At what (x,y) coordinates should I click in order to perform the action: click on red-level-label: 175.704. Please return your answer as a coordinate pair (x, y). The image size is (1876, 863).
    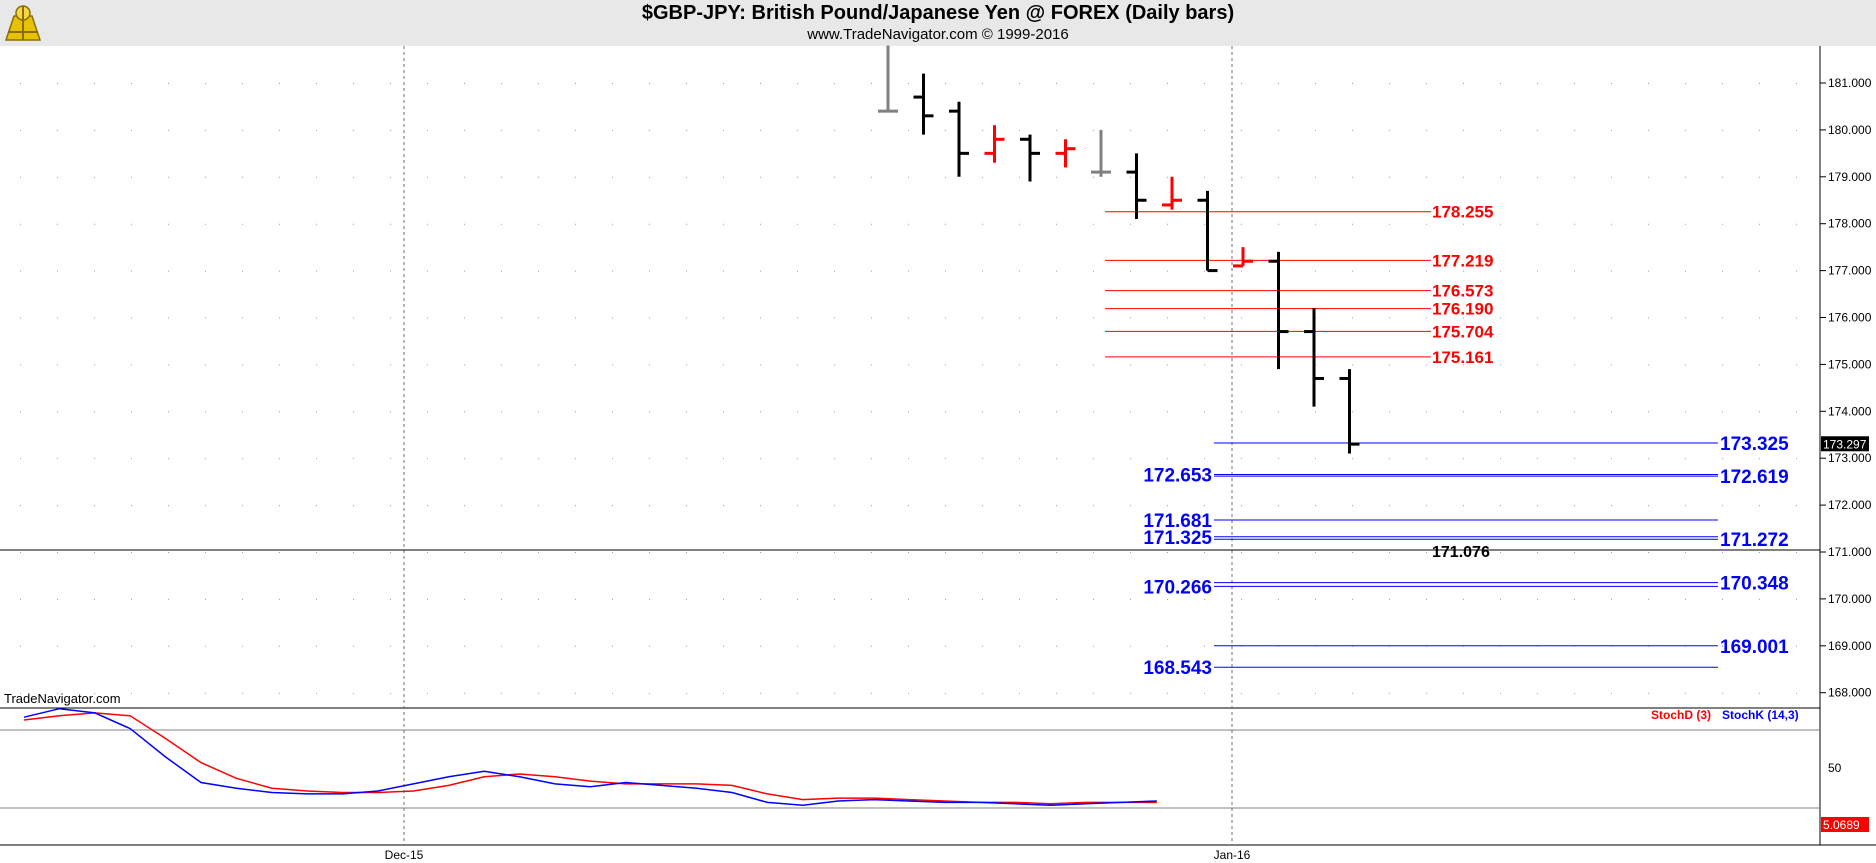
    Looking at the image, I should click on (1463, 331).